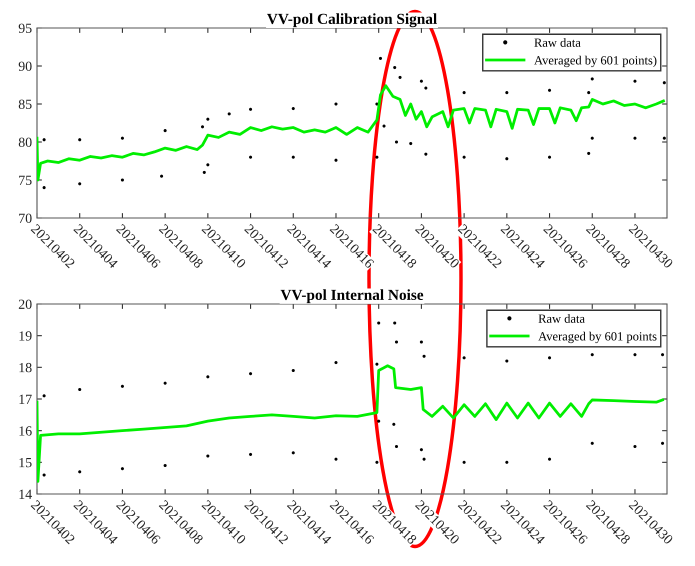 Image resolution: width=695 pixels, height=566 pixels. I want to click on y-tick-label: 80, so click(25, 142).